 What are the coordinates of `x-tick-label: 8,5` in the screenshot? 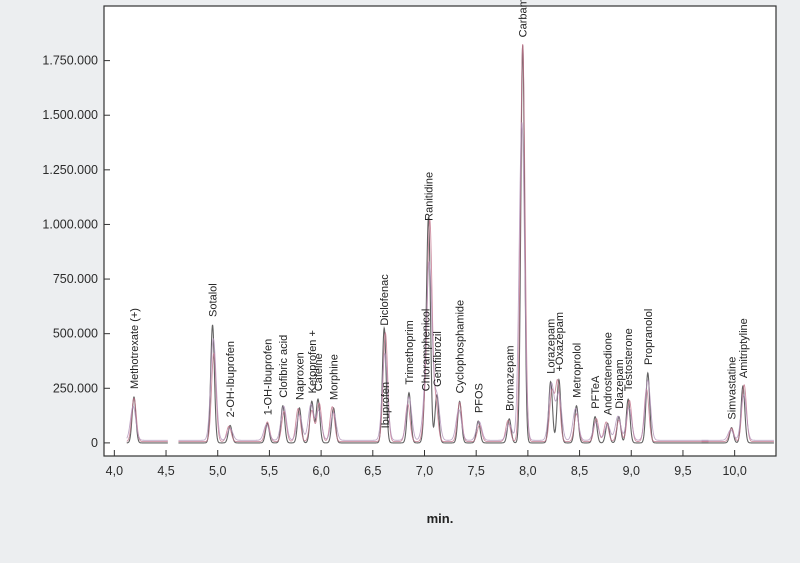 It's located at (579, 471).